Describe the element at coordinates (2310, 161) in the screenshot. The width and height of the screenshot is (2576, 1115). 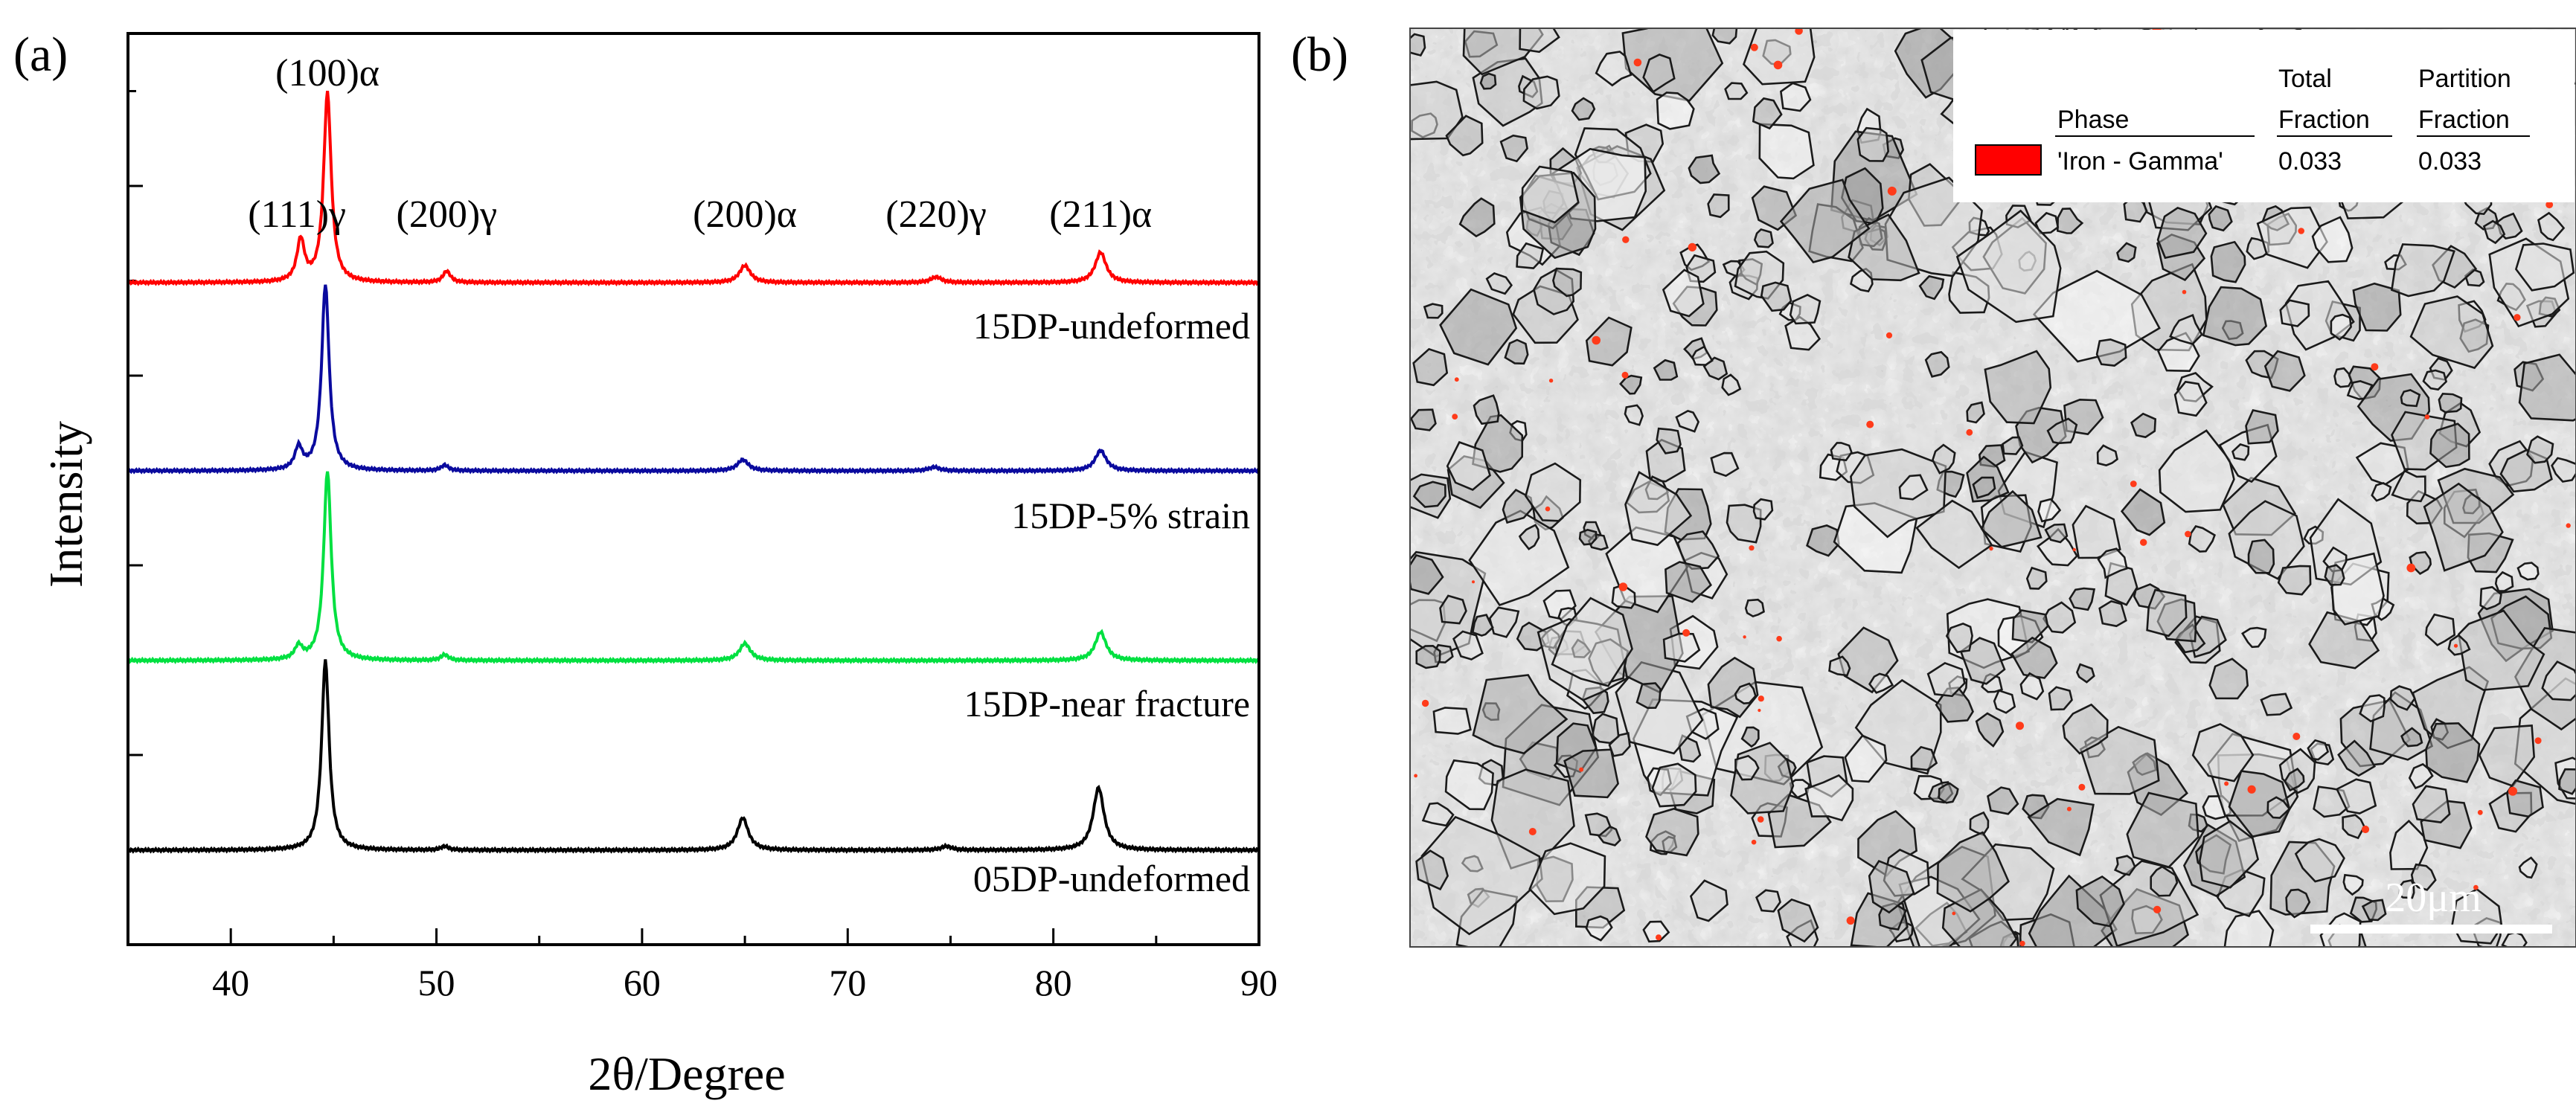
I see `legend-total-fraction: 0.033` at that location.